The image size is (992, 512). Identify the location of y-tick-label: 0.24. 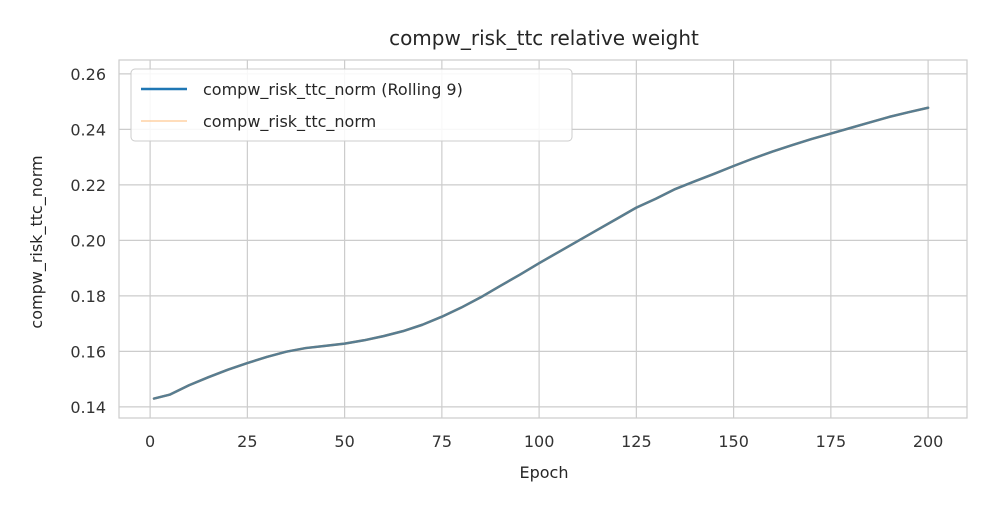
(88, 129).